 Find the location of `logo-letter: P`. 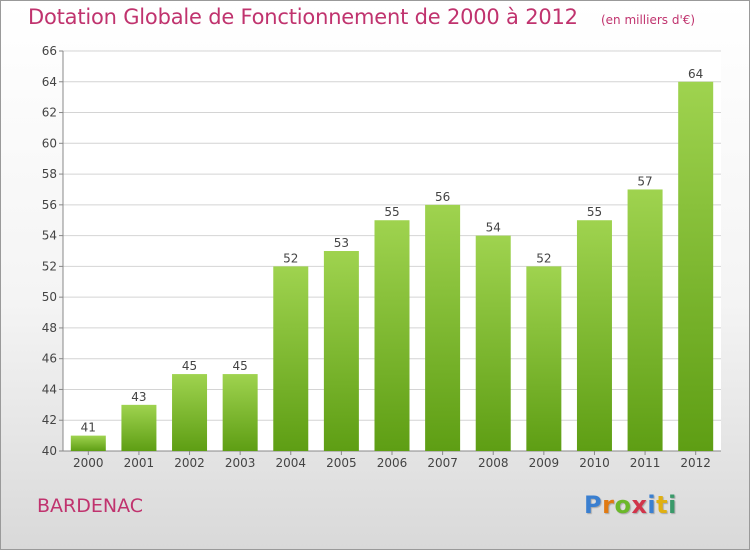

logo-letter: P is located at coordinates (593, 505).